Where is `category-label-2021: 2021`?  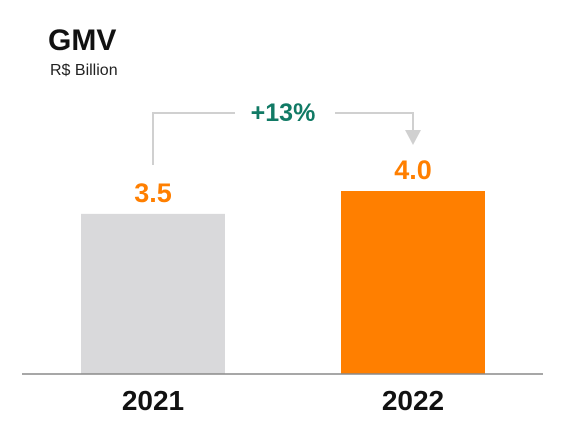 category-label-2021: 2021 is located at coordinates (153, 400).